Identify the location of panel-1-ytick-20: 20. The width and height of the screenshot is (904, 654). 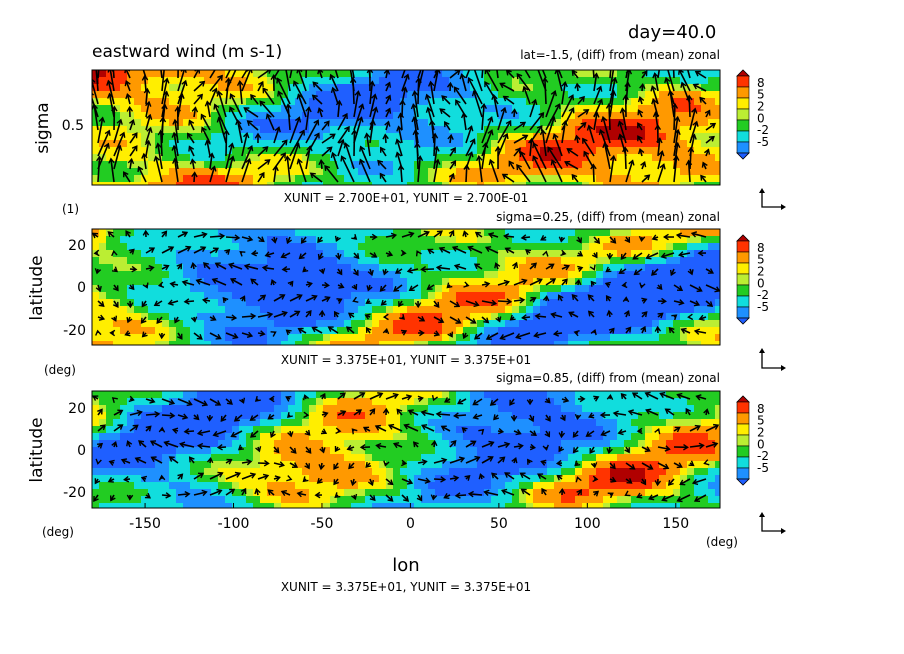
(77, 246).